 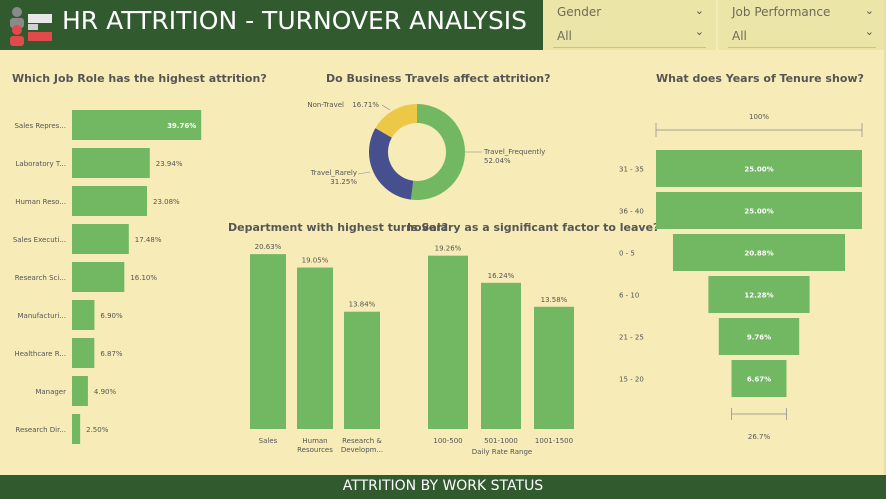 I want to click on funnel-category-label: 15 - 20, so click(x=631, y=380).